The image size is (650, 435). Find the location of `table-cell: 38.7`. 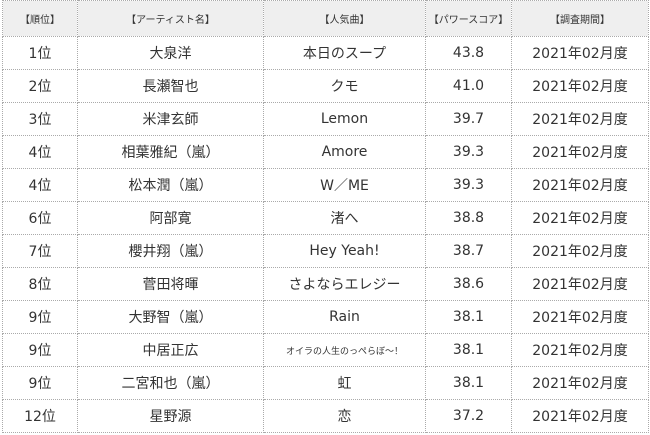

table-cell: 38.7 is located at coordinates (468, 251).